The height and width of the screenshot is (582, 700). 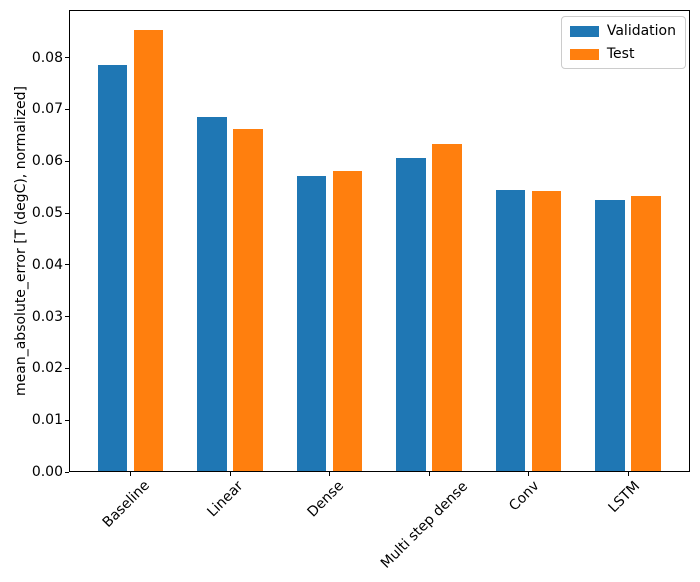 What do you see at coordinates (225, 499) in the screenshot?
I see `x-tick-label-linear: Linear` at bounding box center [225, 499].